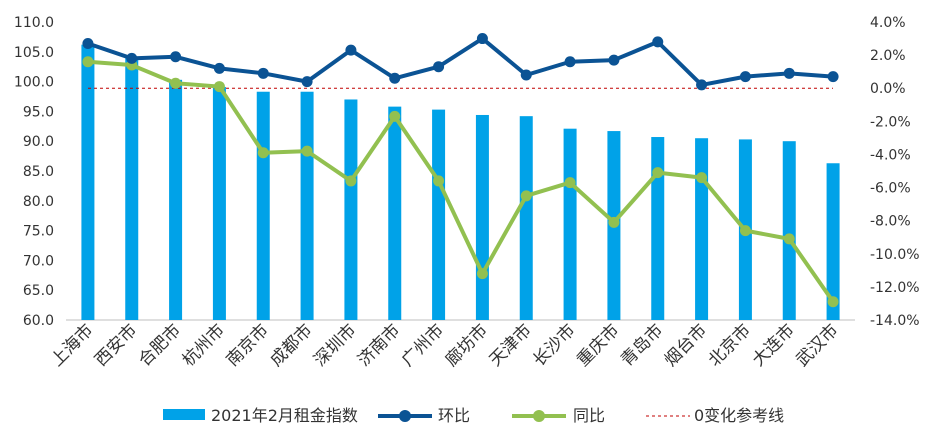 This screenshot has height=437, width=931. I want to click on legend-label-reference: 0变化参考线, so click(739, 415).